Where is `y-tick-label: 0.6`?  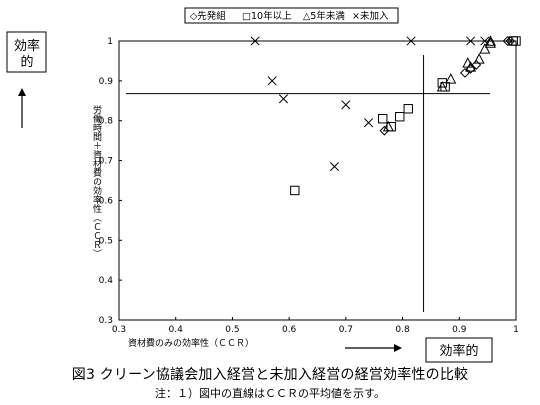
y-tick-label: 0.6 is located at coordinates (106, 201).